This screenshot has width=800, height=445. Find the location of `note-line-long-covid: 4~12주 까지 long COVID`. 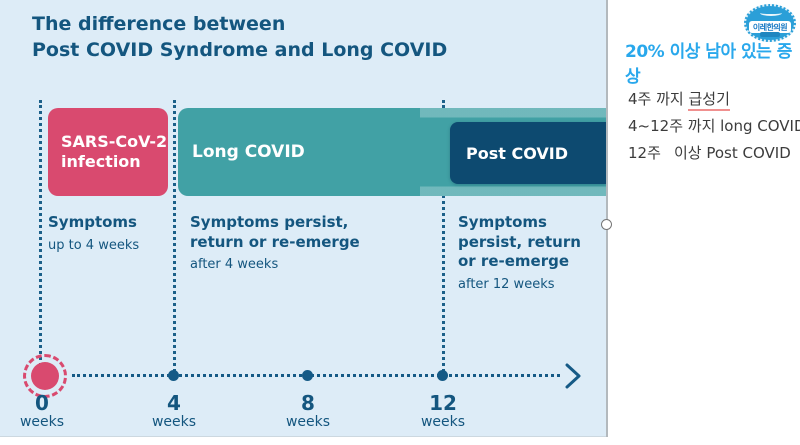

note-line-long-covid: 4~12주 까지 long COVID is located at coordinates (714, 126).